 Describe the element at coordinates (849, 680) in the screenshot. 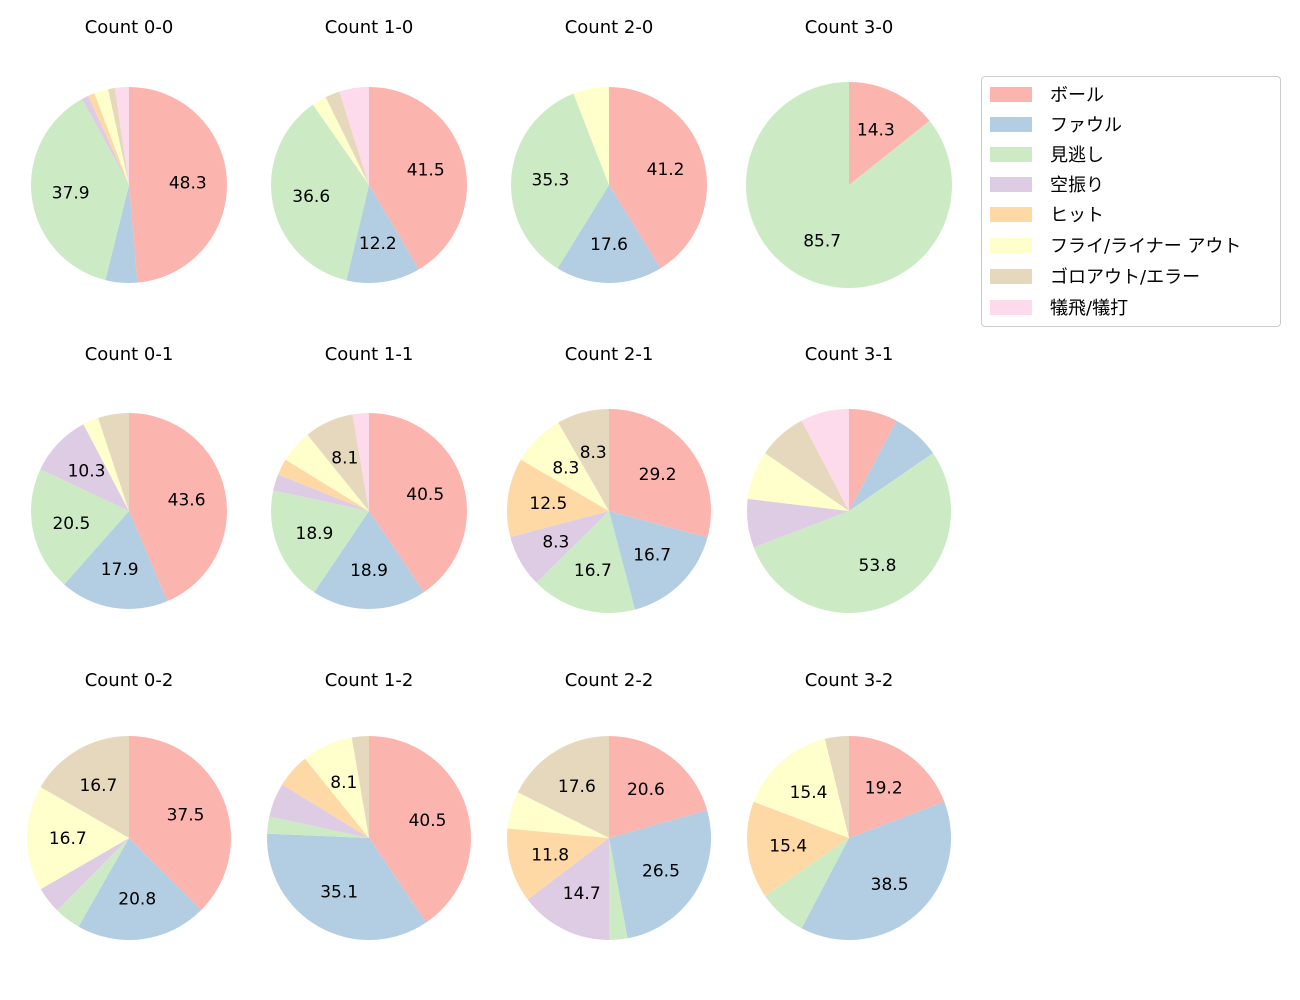

I see `pie-title: Count 3-2` at that location.